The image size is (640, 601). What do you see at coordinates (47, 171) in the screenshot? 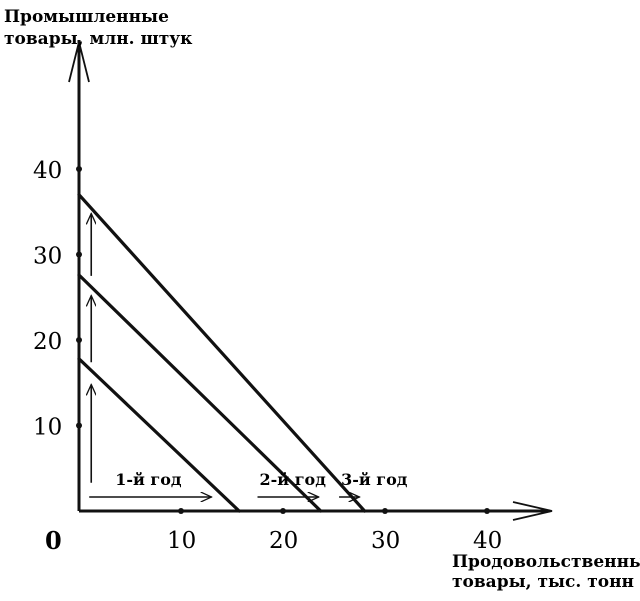
I see `y-tick-label: 40` at bounding box center [47, 171].